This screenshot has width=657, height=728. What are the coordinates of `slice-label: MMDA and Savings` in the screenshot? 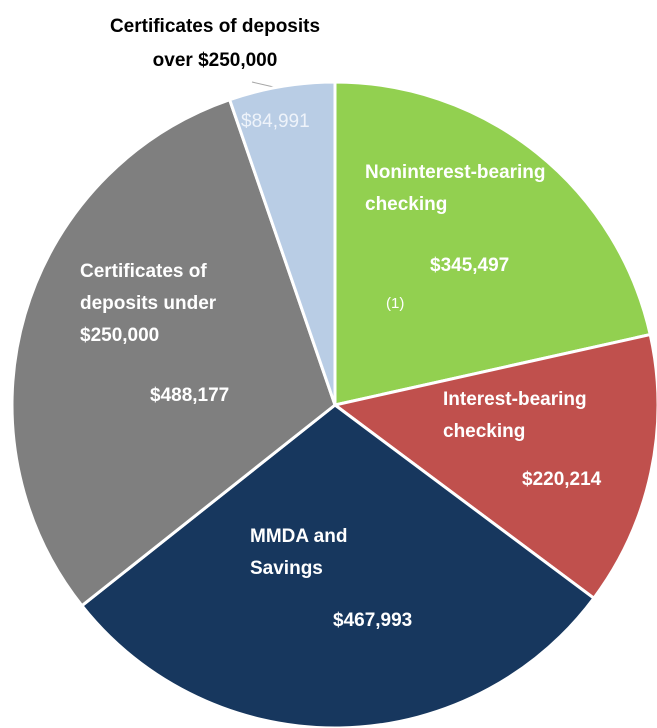 It's located at (299, 552).